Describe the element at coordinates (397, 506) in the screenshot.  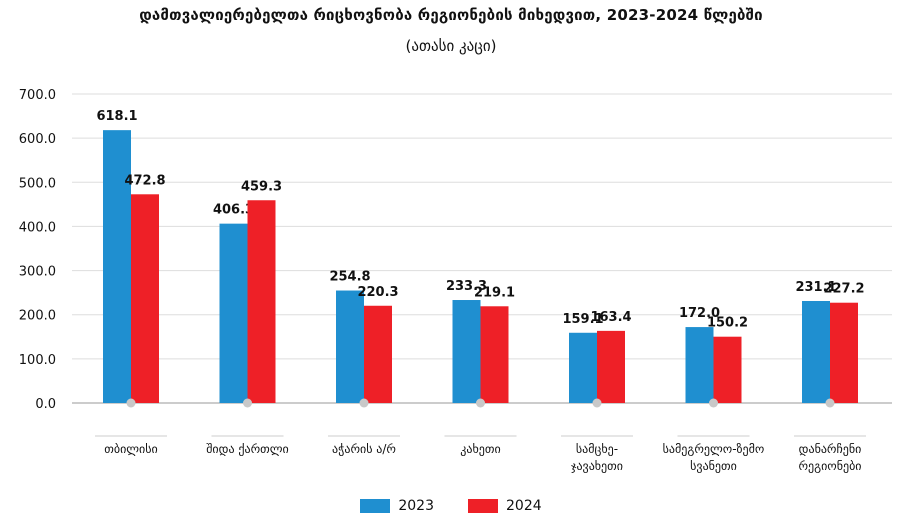
I see `legend-item-2023: 2023` at that location.